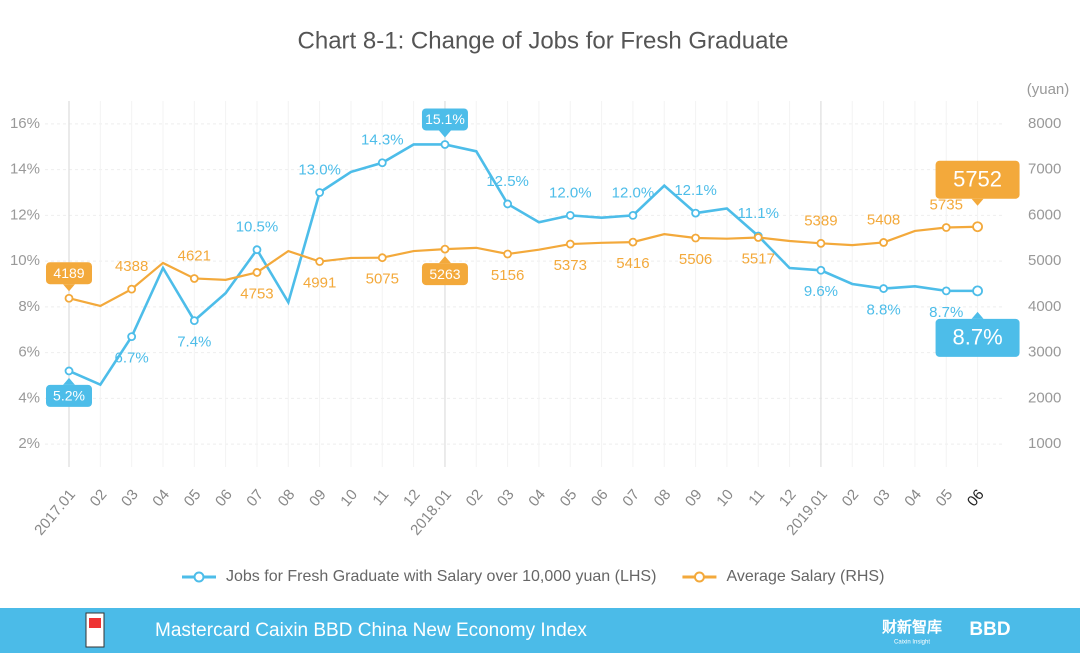 This screenshot has width=1080, height=653. Describe the element at coordinates (699, 577) in the screenshot. I see `legend-marker` at that location.